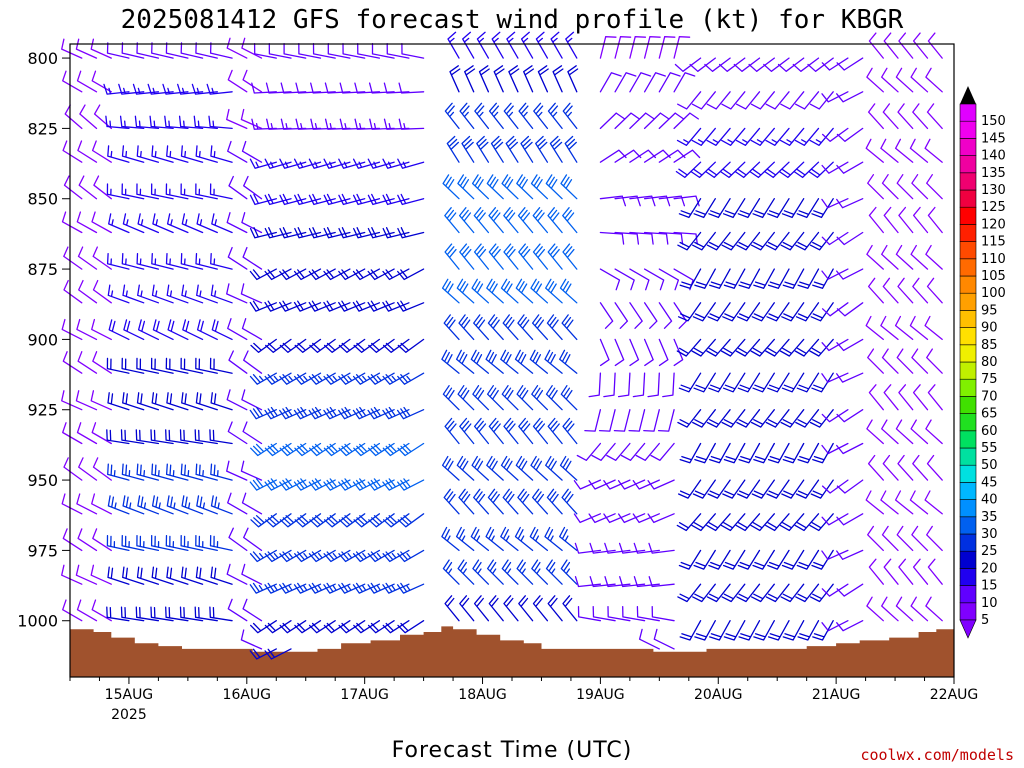 This screenshot has height=768, width=1024. What do you see at coordinates (954, 695) in the screenshot?
I see `x-tick-label: 22AUG` at bounding box center [954, 695].